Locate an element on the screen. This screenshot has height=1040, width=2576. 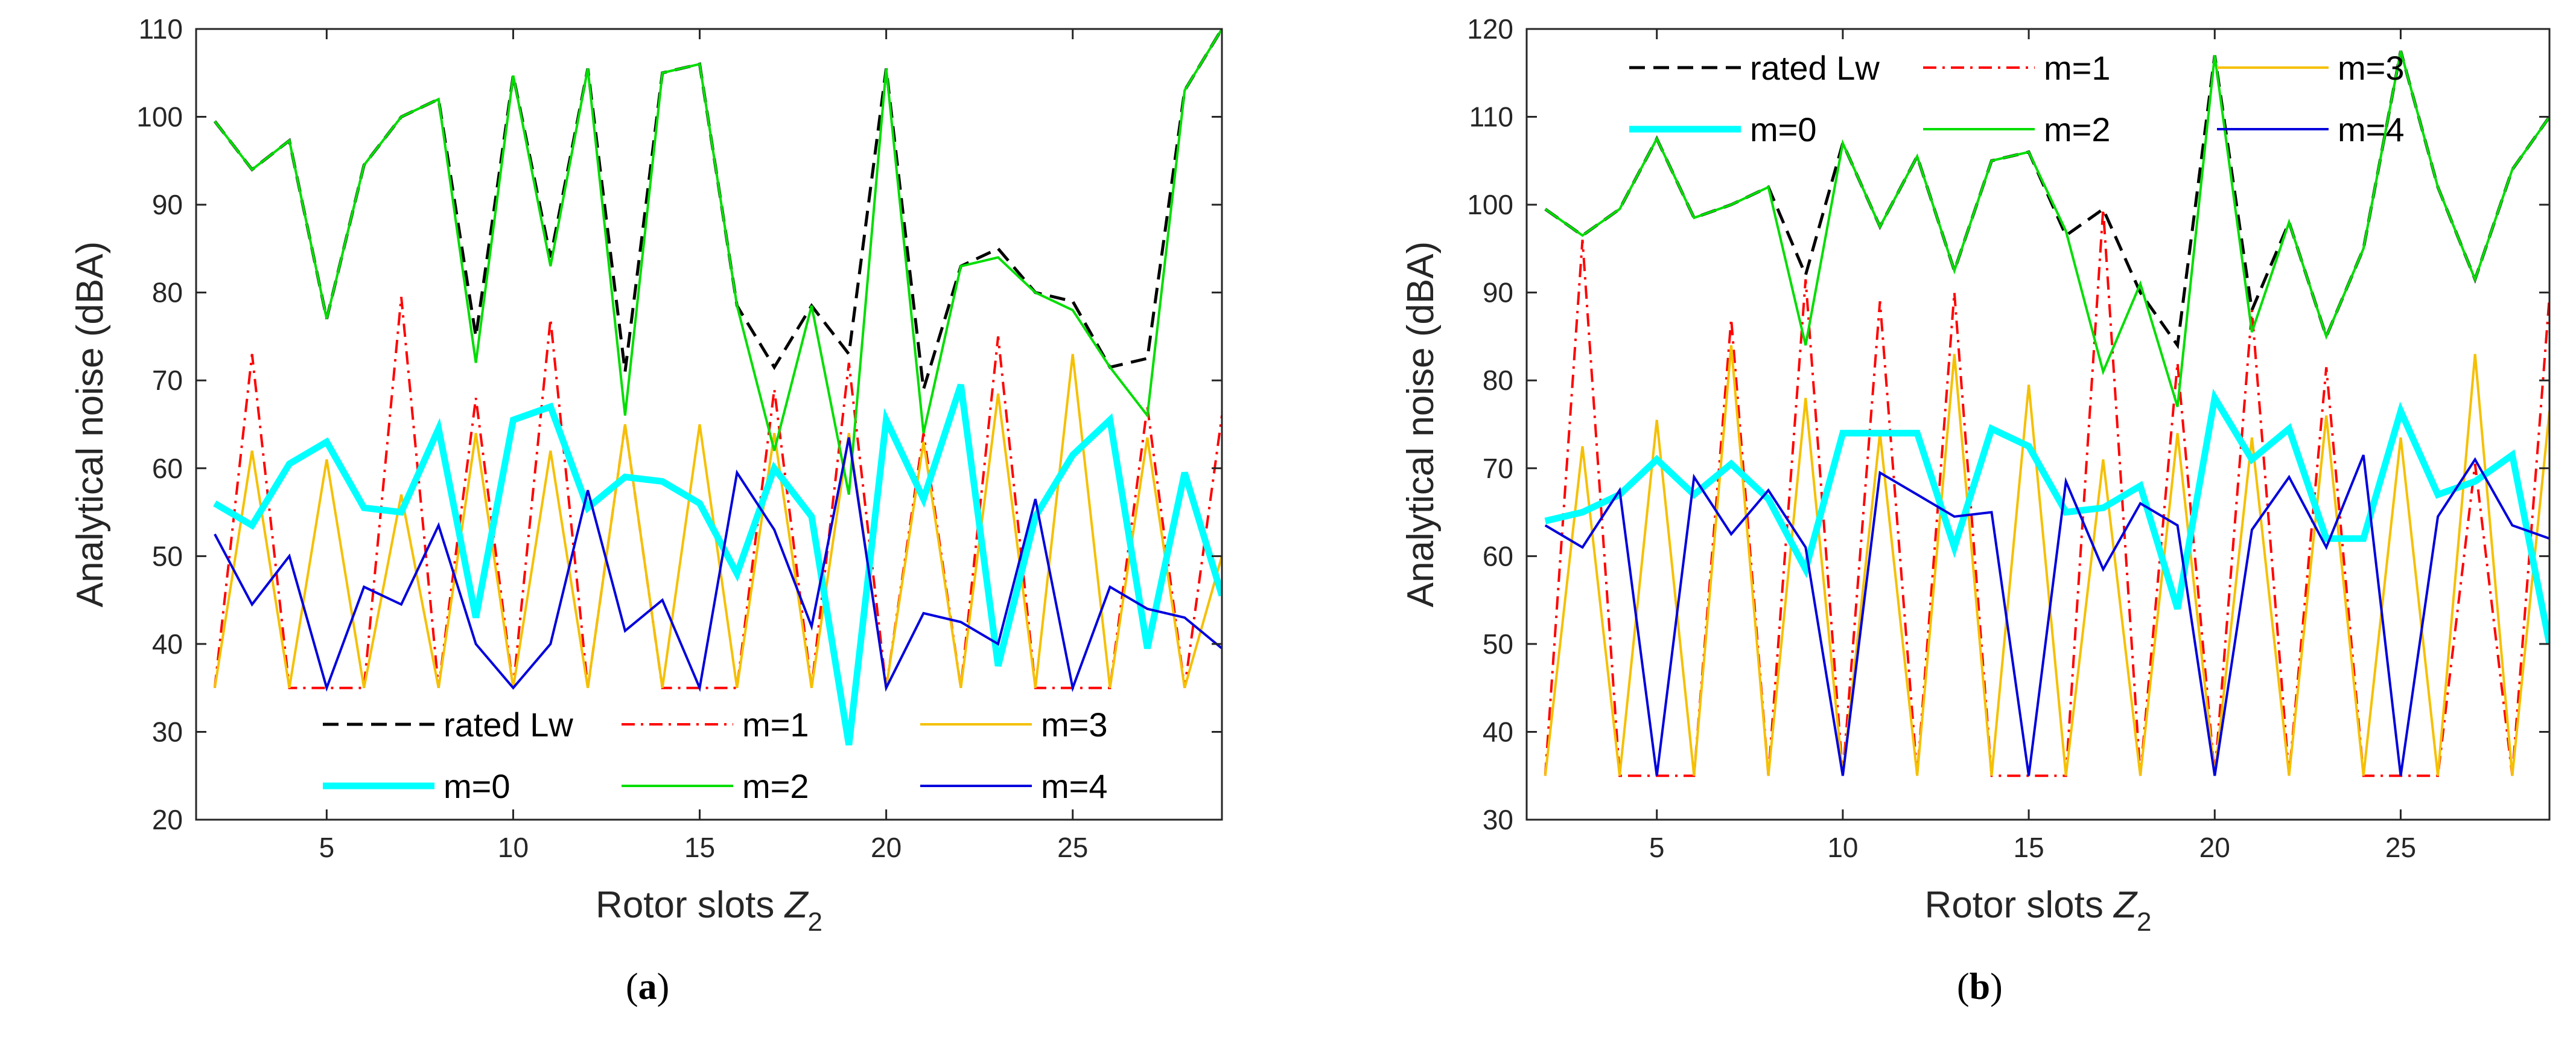
y-tick-label: 120 is located at coordinates (1490, 29).